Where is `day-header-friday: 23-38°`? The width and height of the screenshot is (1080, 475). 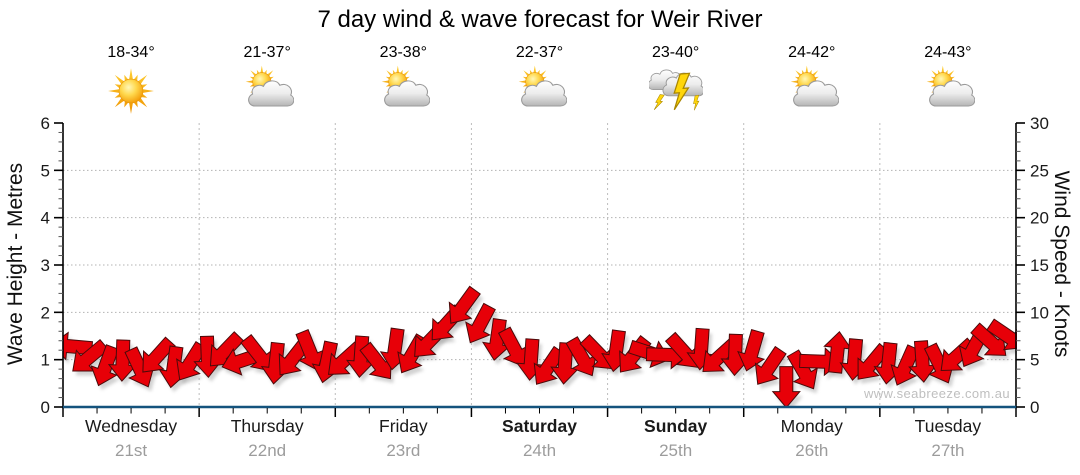 day-header-friday: 23-38° is located at coordinates (403, 82).